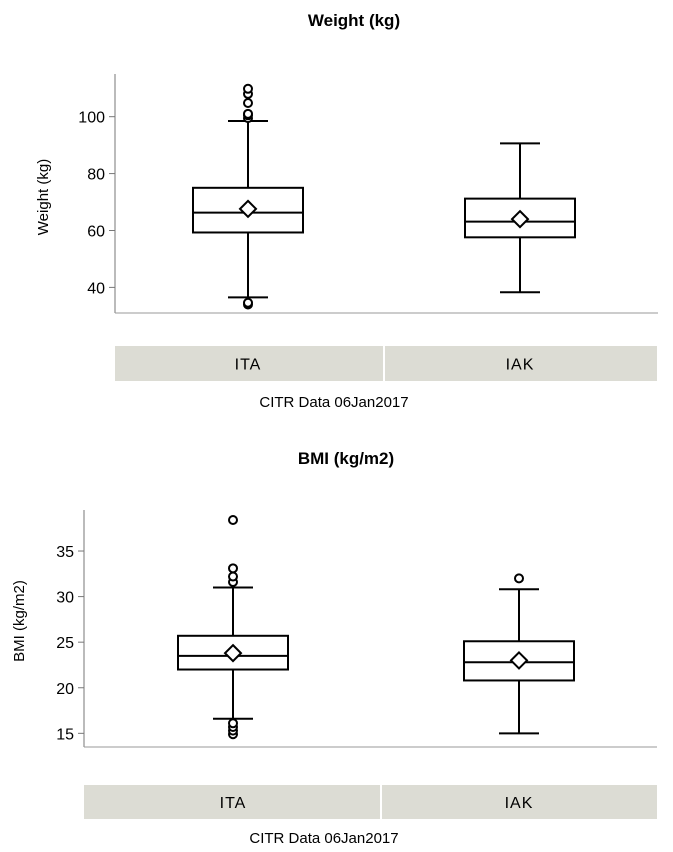 This screenshot has height=852, width=673. Describe the element at coordinates (333, 402) in the screenshot. I see `weight-footnote: CITR Data 06Jan2017` at that location.